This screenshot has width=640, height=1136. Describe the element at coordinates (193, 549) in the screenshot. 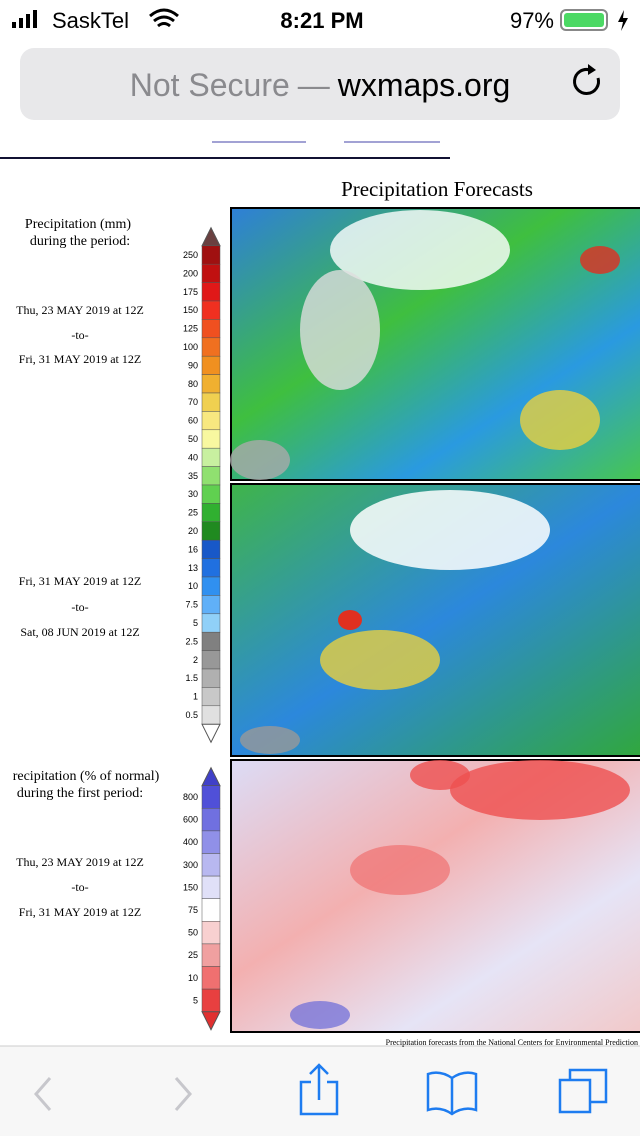

I see `colorbar-label: 16` at that location.